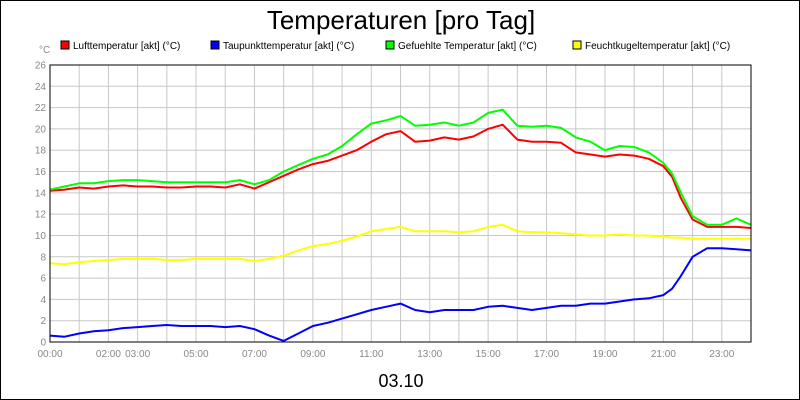 The image size is (800, 400). Describe the element at coordinates (41, 66) in the screenshot. I see `y-tick-label: 26` at that location.